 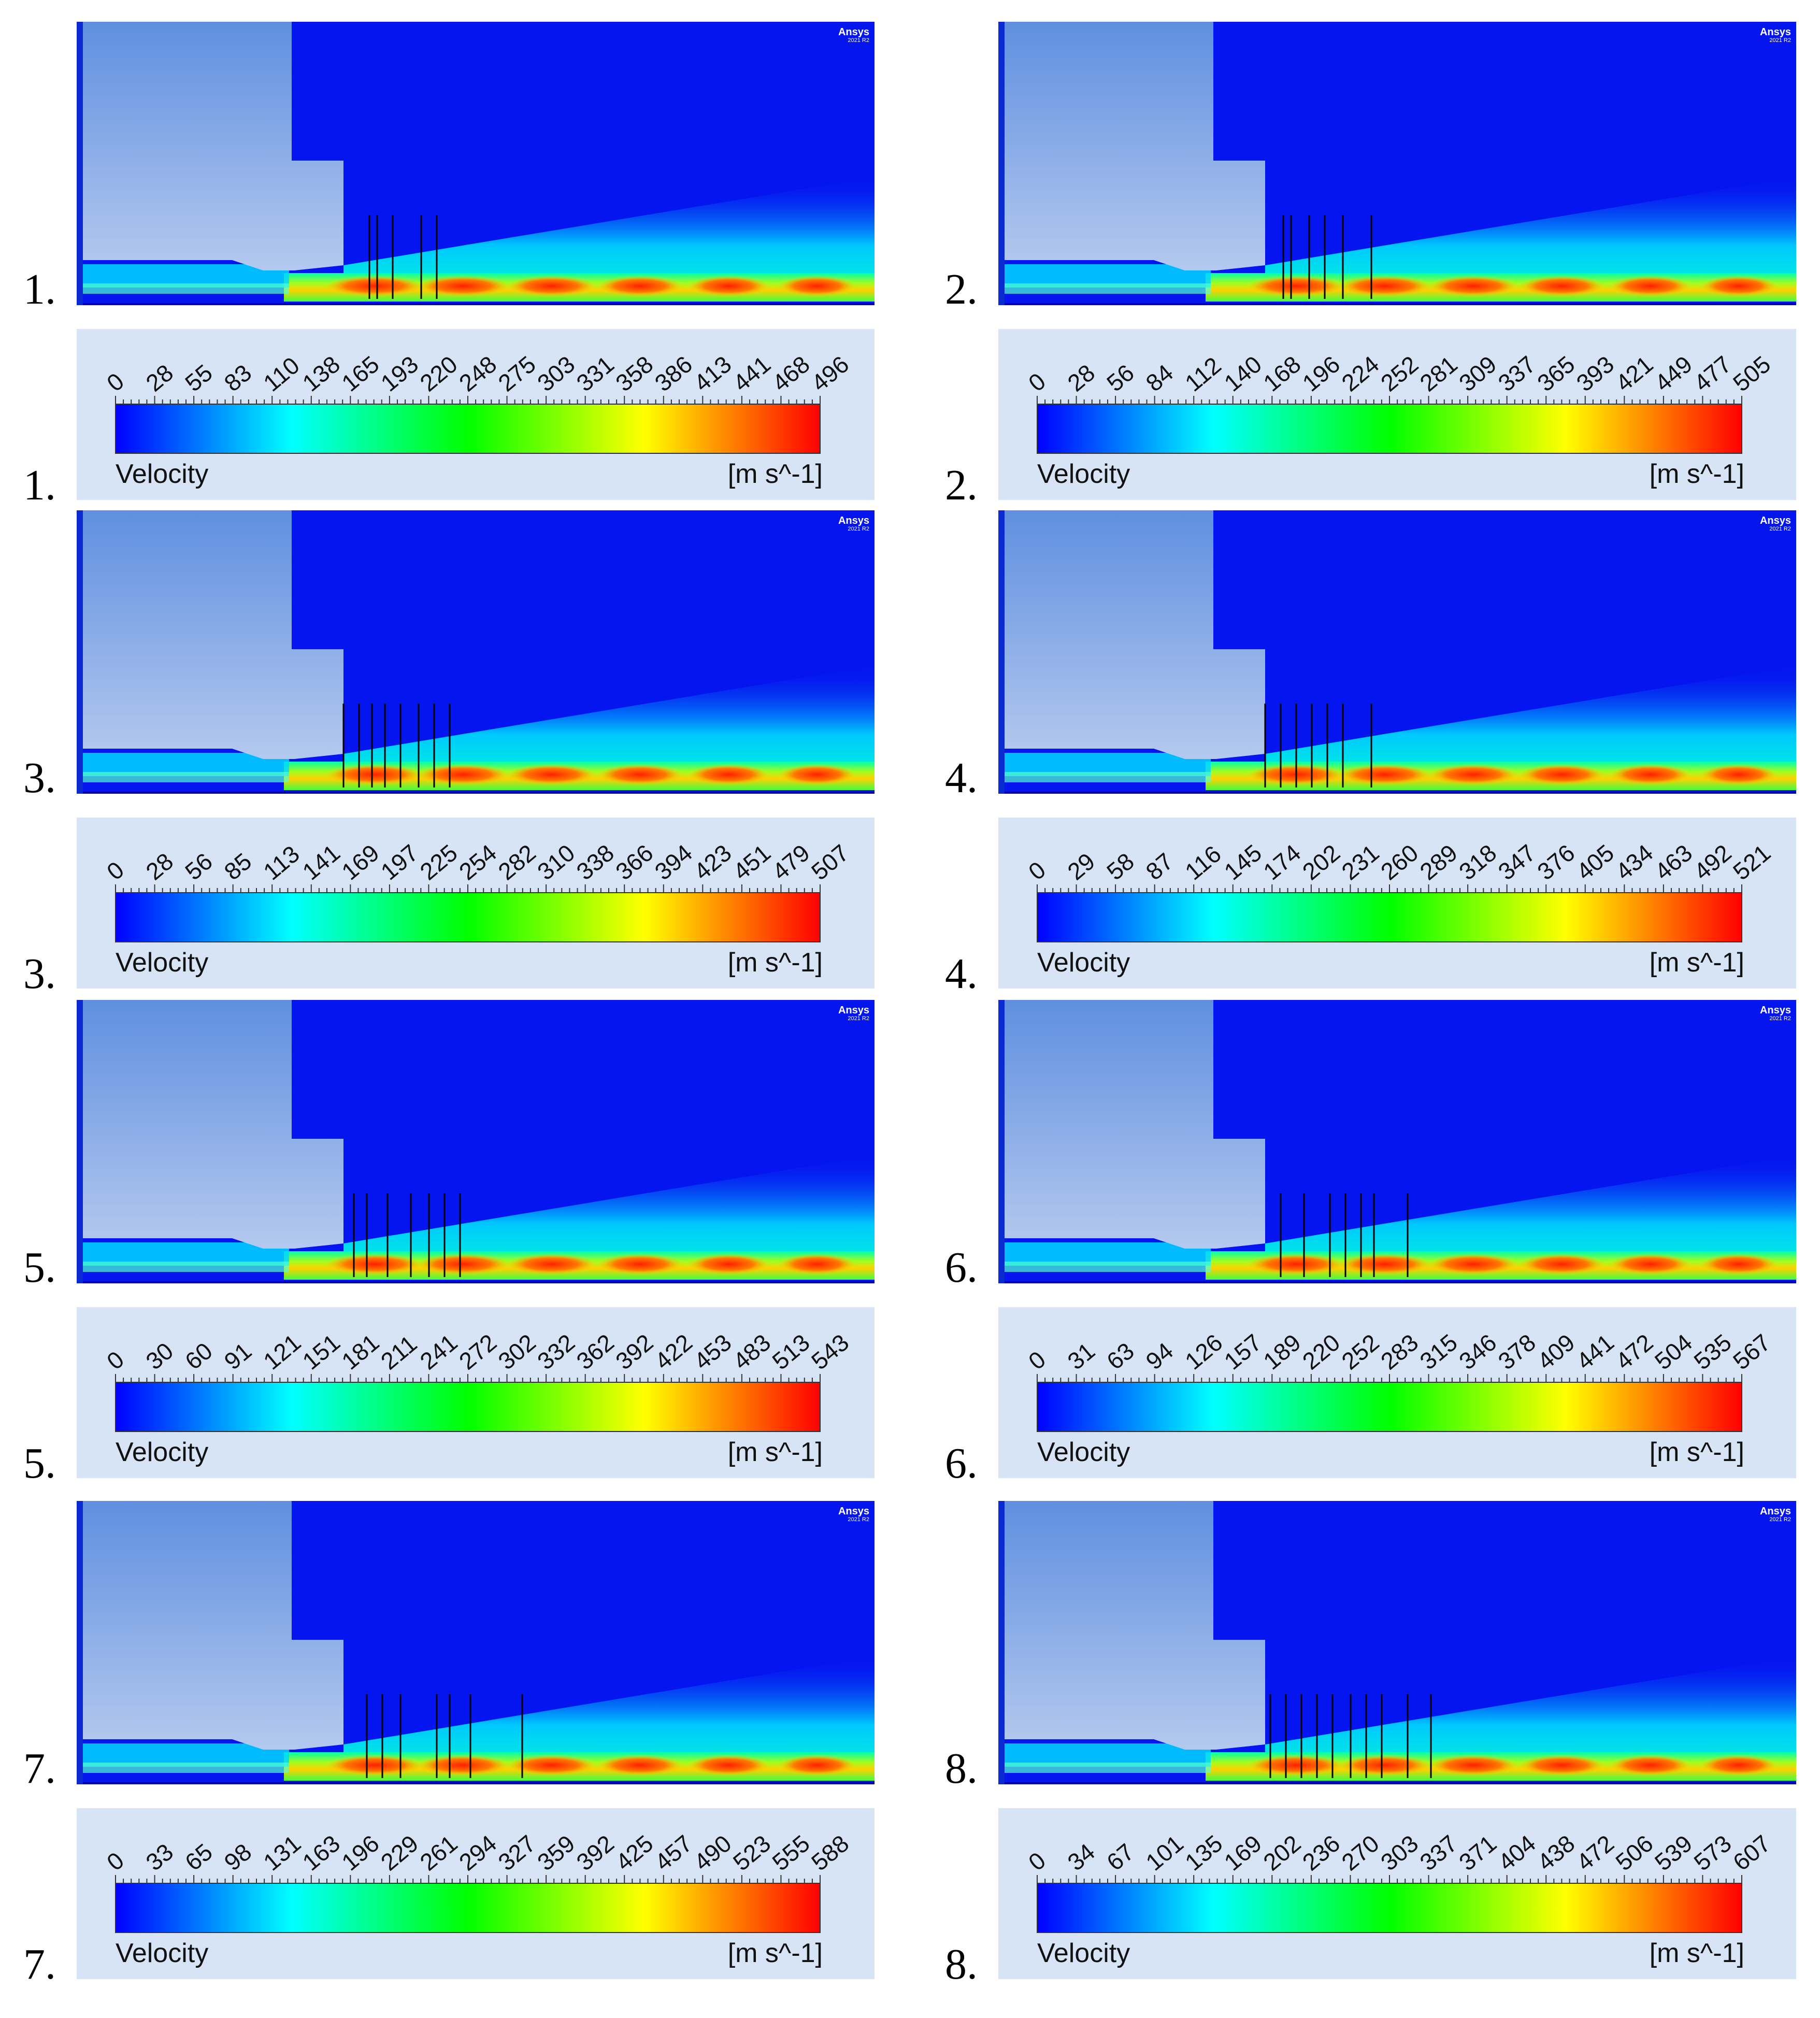 What do you see at coordinates (830, 1852) in the screenshot?
I see `tick-label: 588` at bounding box center [830, 1852].